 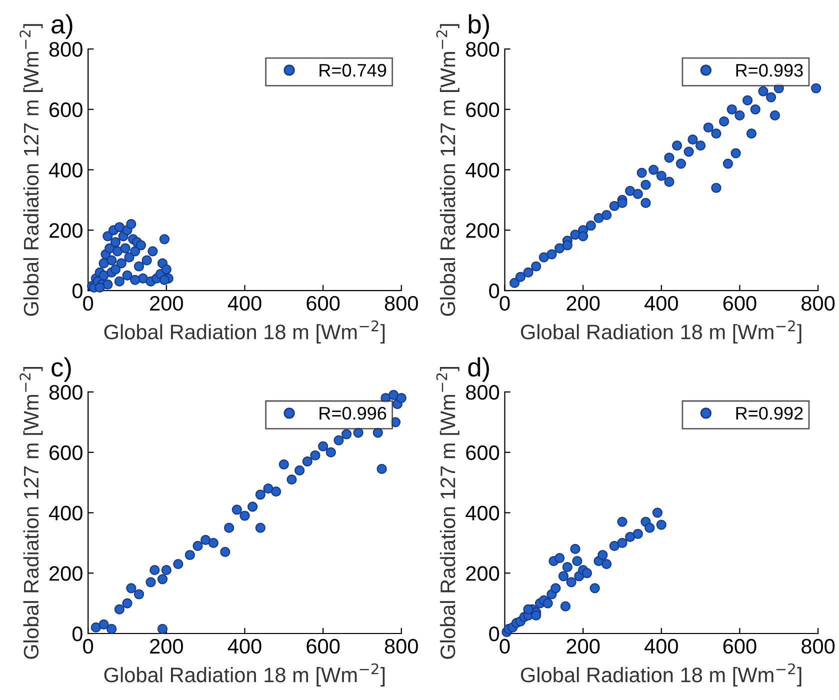 I want to click on legend-label: R=0.749, so click(x=353, y=70).